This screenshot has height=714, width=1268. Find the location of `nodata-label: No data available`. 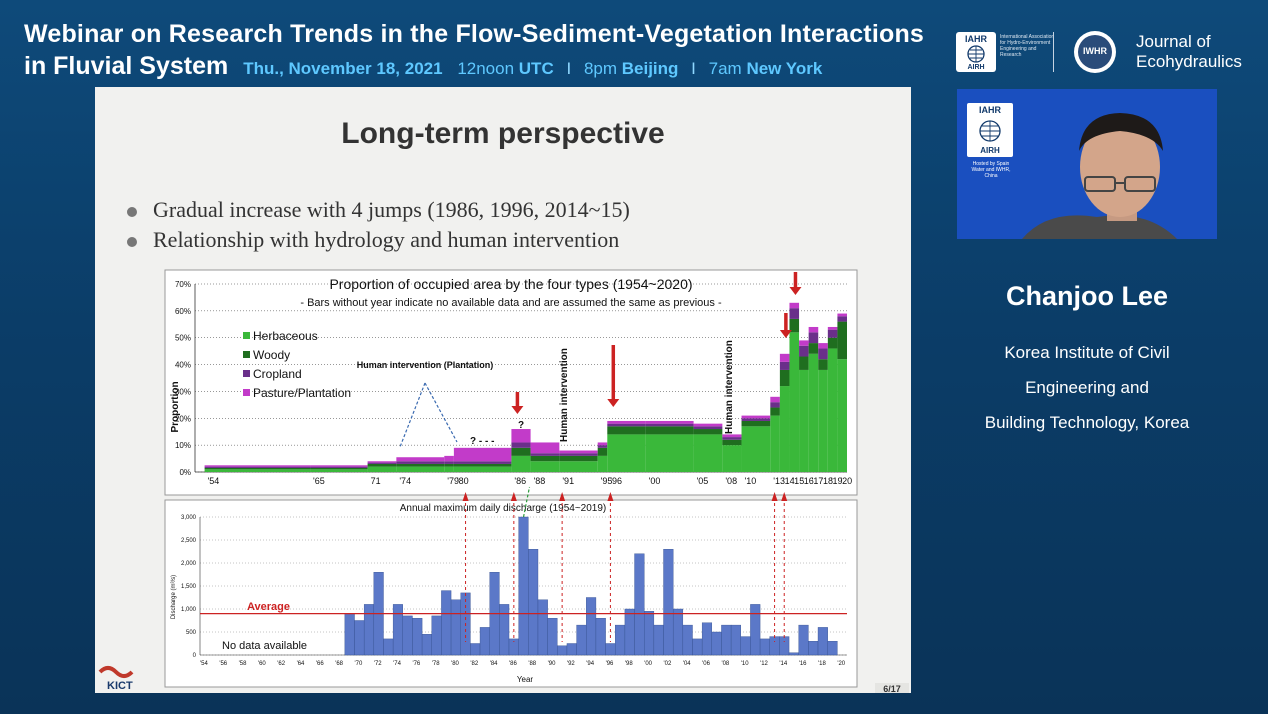

nodata-label: No data available is located at coordinates (264, 646).